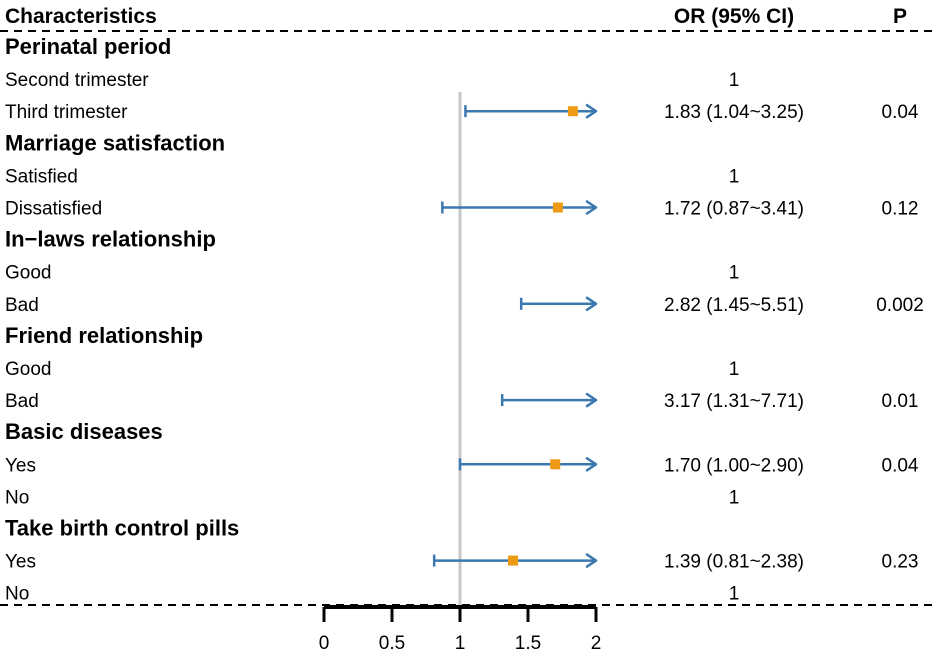 The image size is (935, 658). I want to click on level-row: Satisfied 1, so click(372, 176).